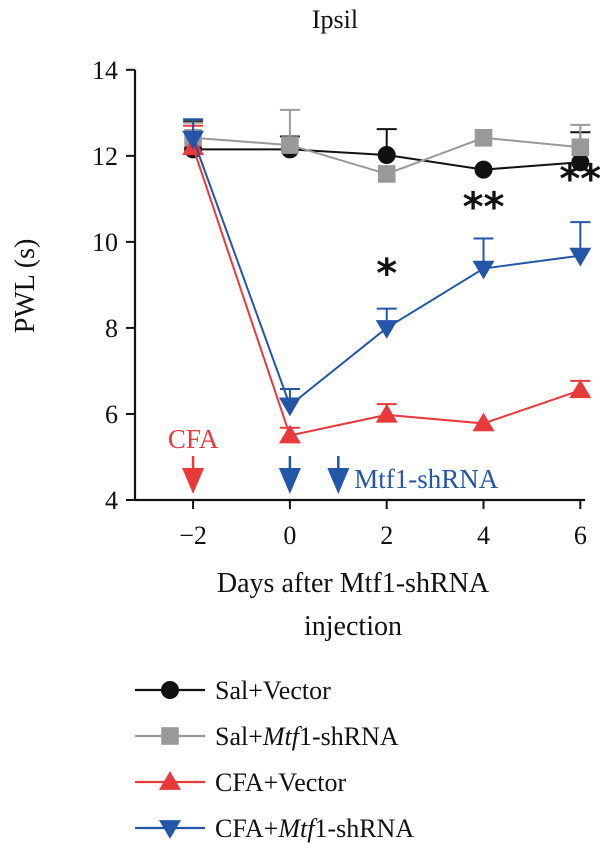 Image resolution: width=600 pixels, height=853 pixels. Describe the element at coordinates (580, 535) in the screenshot. I see `x-tick-label: 6` at that location.